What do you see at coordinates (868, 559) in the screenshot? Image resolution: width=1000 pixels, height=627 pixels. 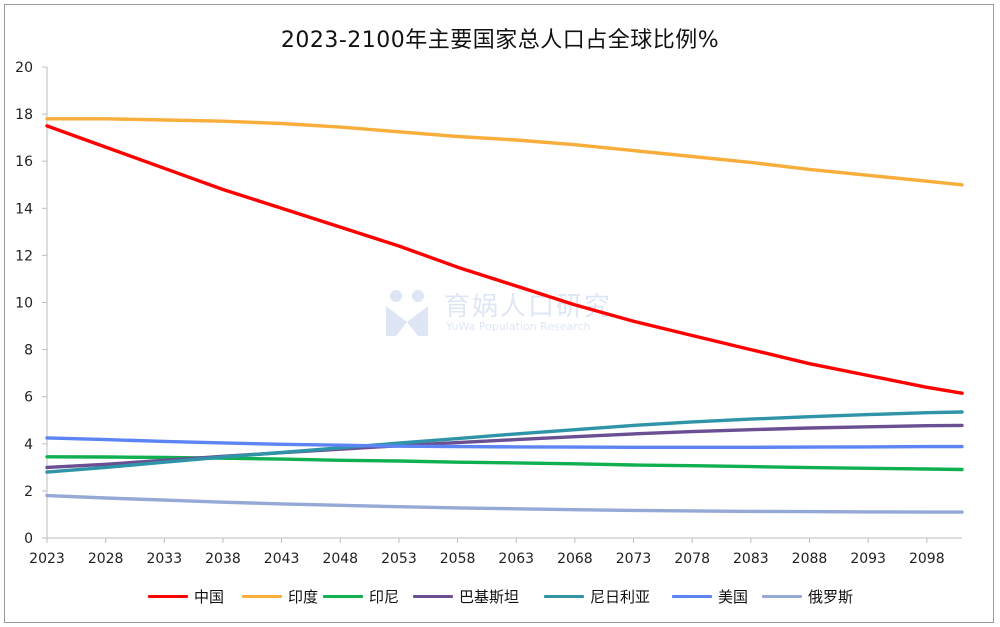 I see `x-tick-label: 2093` at bounding box center [868, 559].